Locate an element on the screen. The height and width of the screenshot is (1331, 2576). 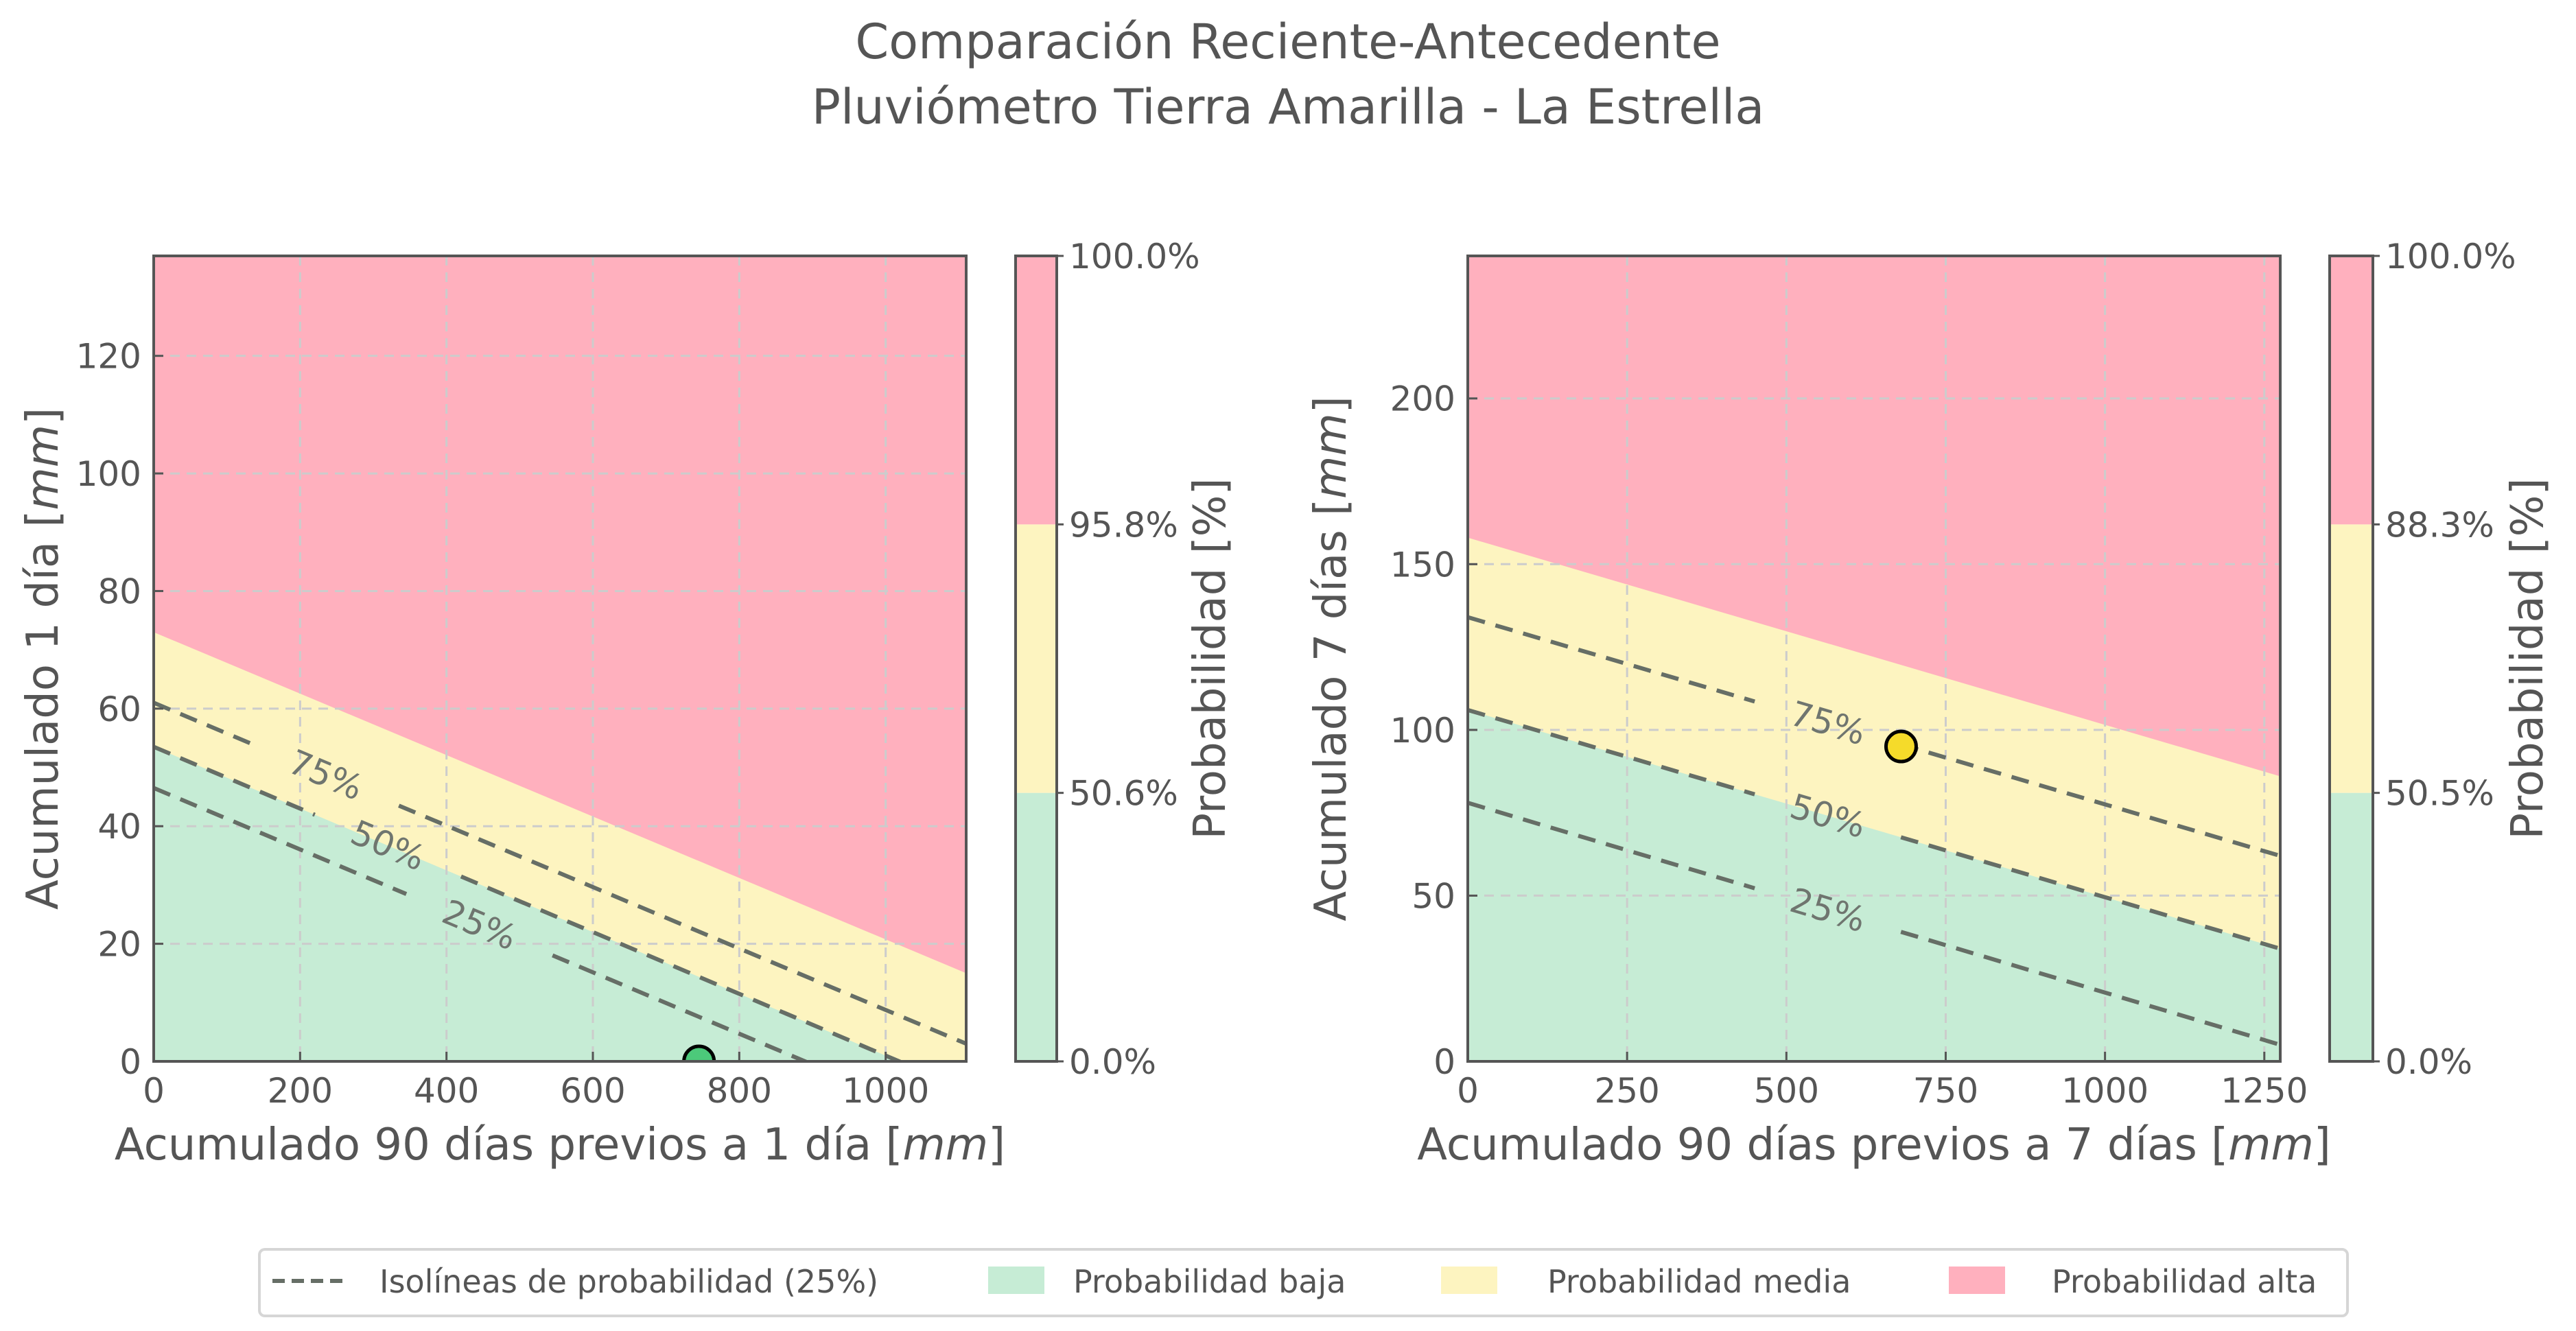
y-tick-label: 150 is located at coordinates (1422, 565).